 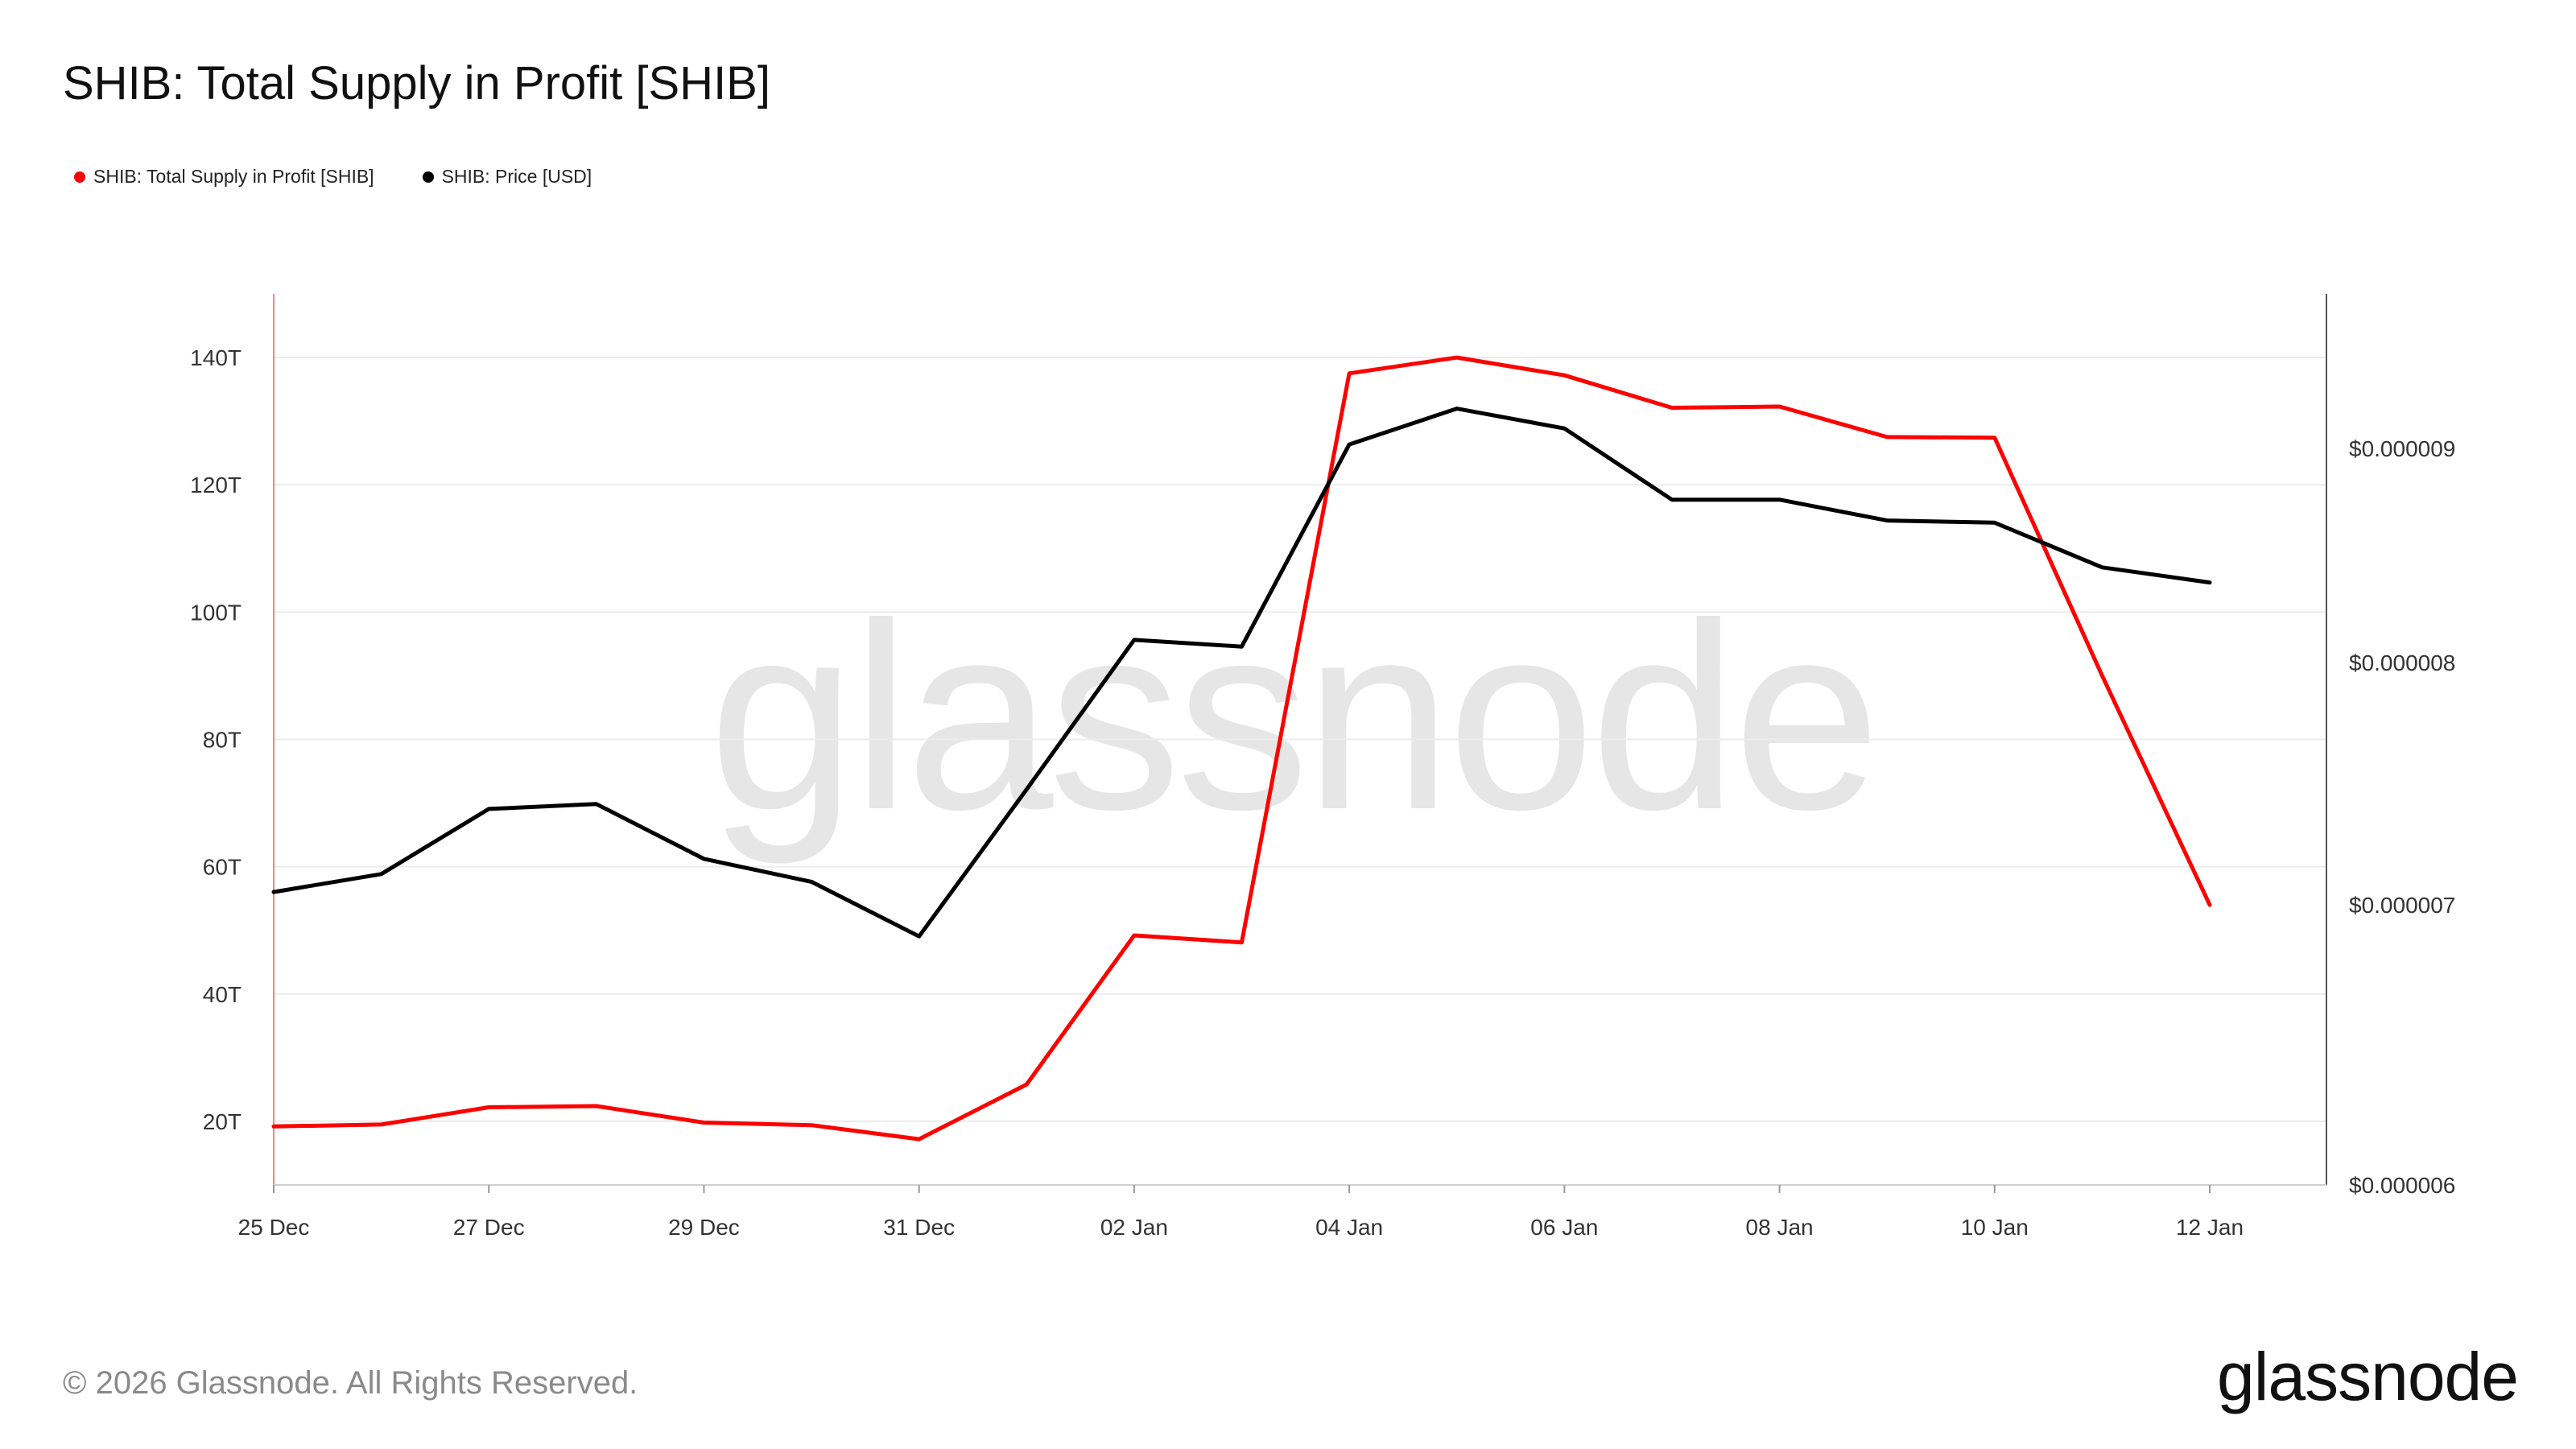 I want to click on right-axis-ticks: $0.000006 $0.000007 $0.000008 $0.000009, so click(x=2402, y=817).